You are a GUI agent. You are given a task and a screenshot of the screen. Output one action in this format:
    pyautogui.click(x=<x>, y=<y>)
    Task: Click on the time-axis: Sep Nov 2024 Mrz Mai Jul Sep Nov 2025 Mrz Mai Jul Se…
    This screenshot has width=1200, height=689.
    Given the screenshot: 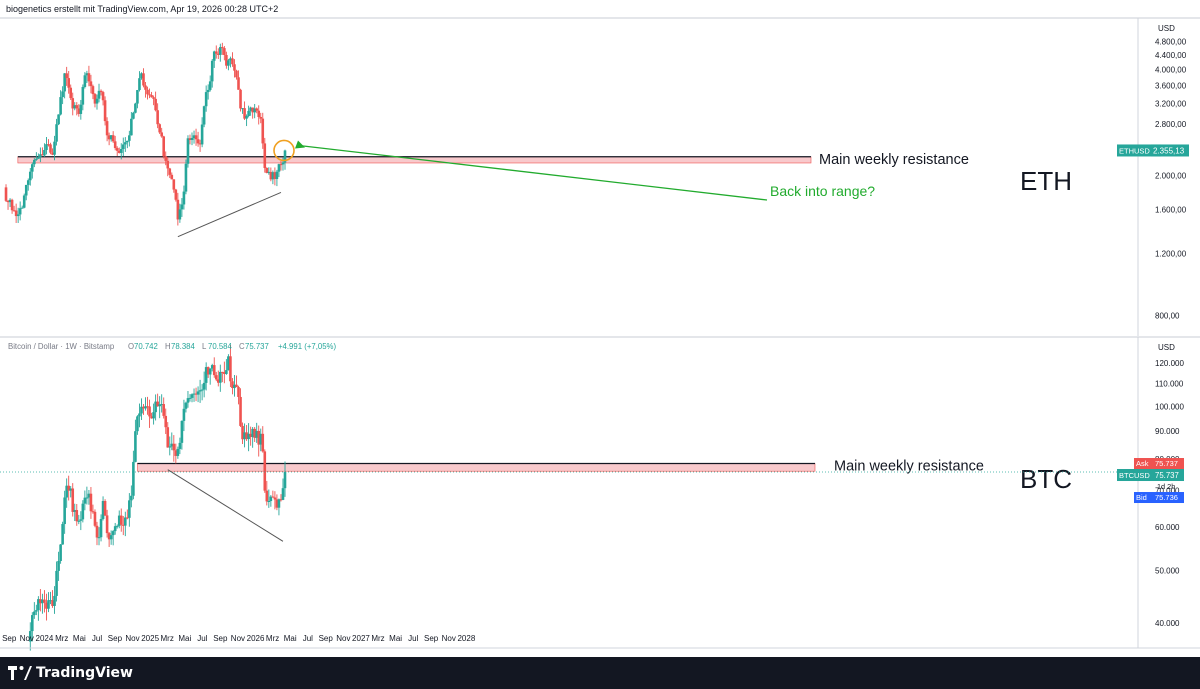 What is the action you would take?
    pyautogui.click(x=600, y=641)
    